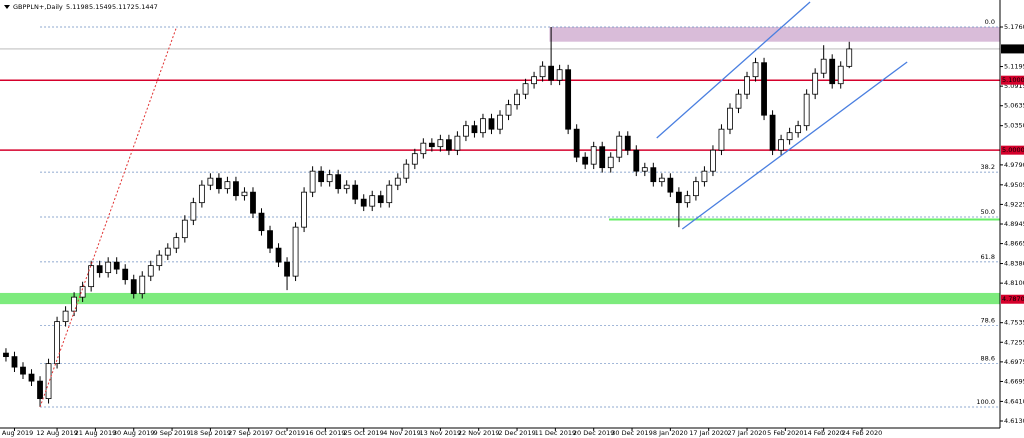 The image size is (1024, 438). I want to click on ohlc-close: 5.1447, so click(146, 7).